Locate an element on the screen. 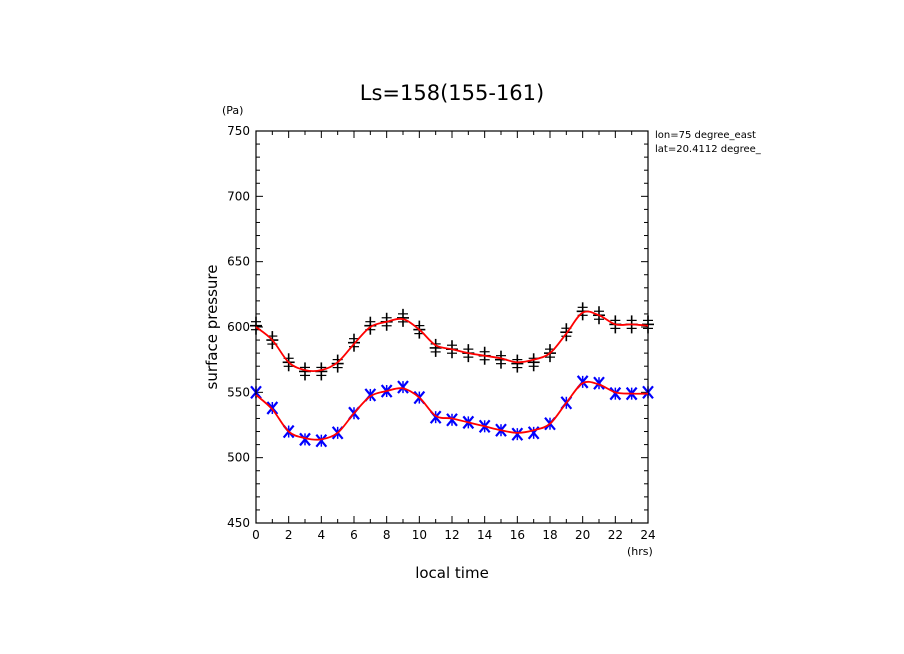 Image resolution: width=904 pixels, height=654 pixels. x-tick-label: 20 is located at coordinates (582, 535).